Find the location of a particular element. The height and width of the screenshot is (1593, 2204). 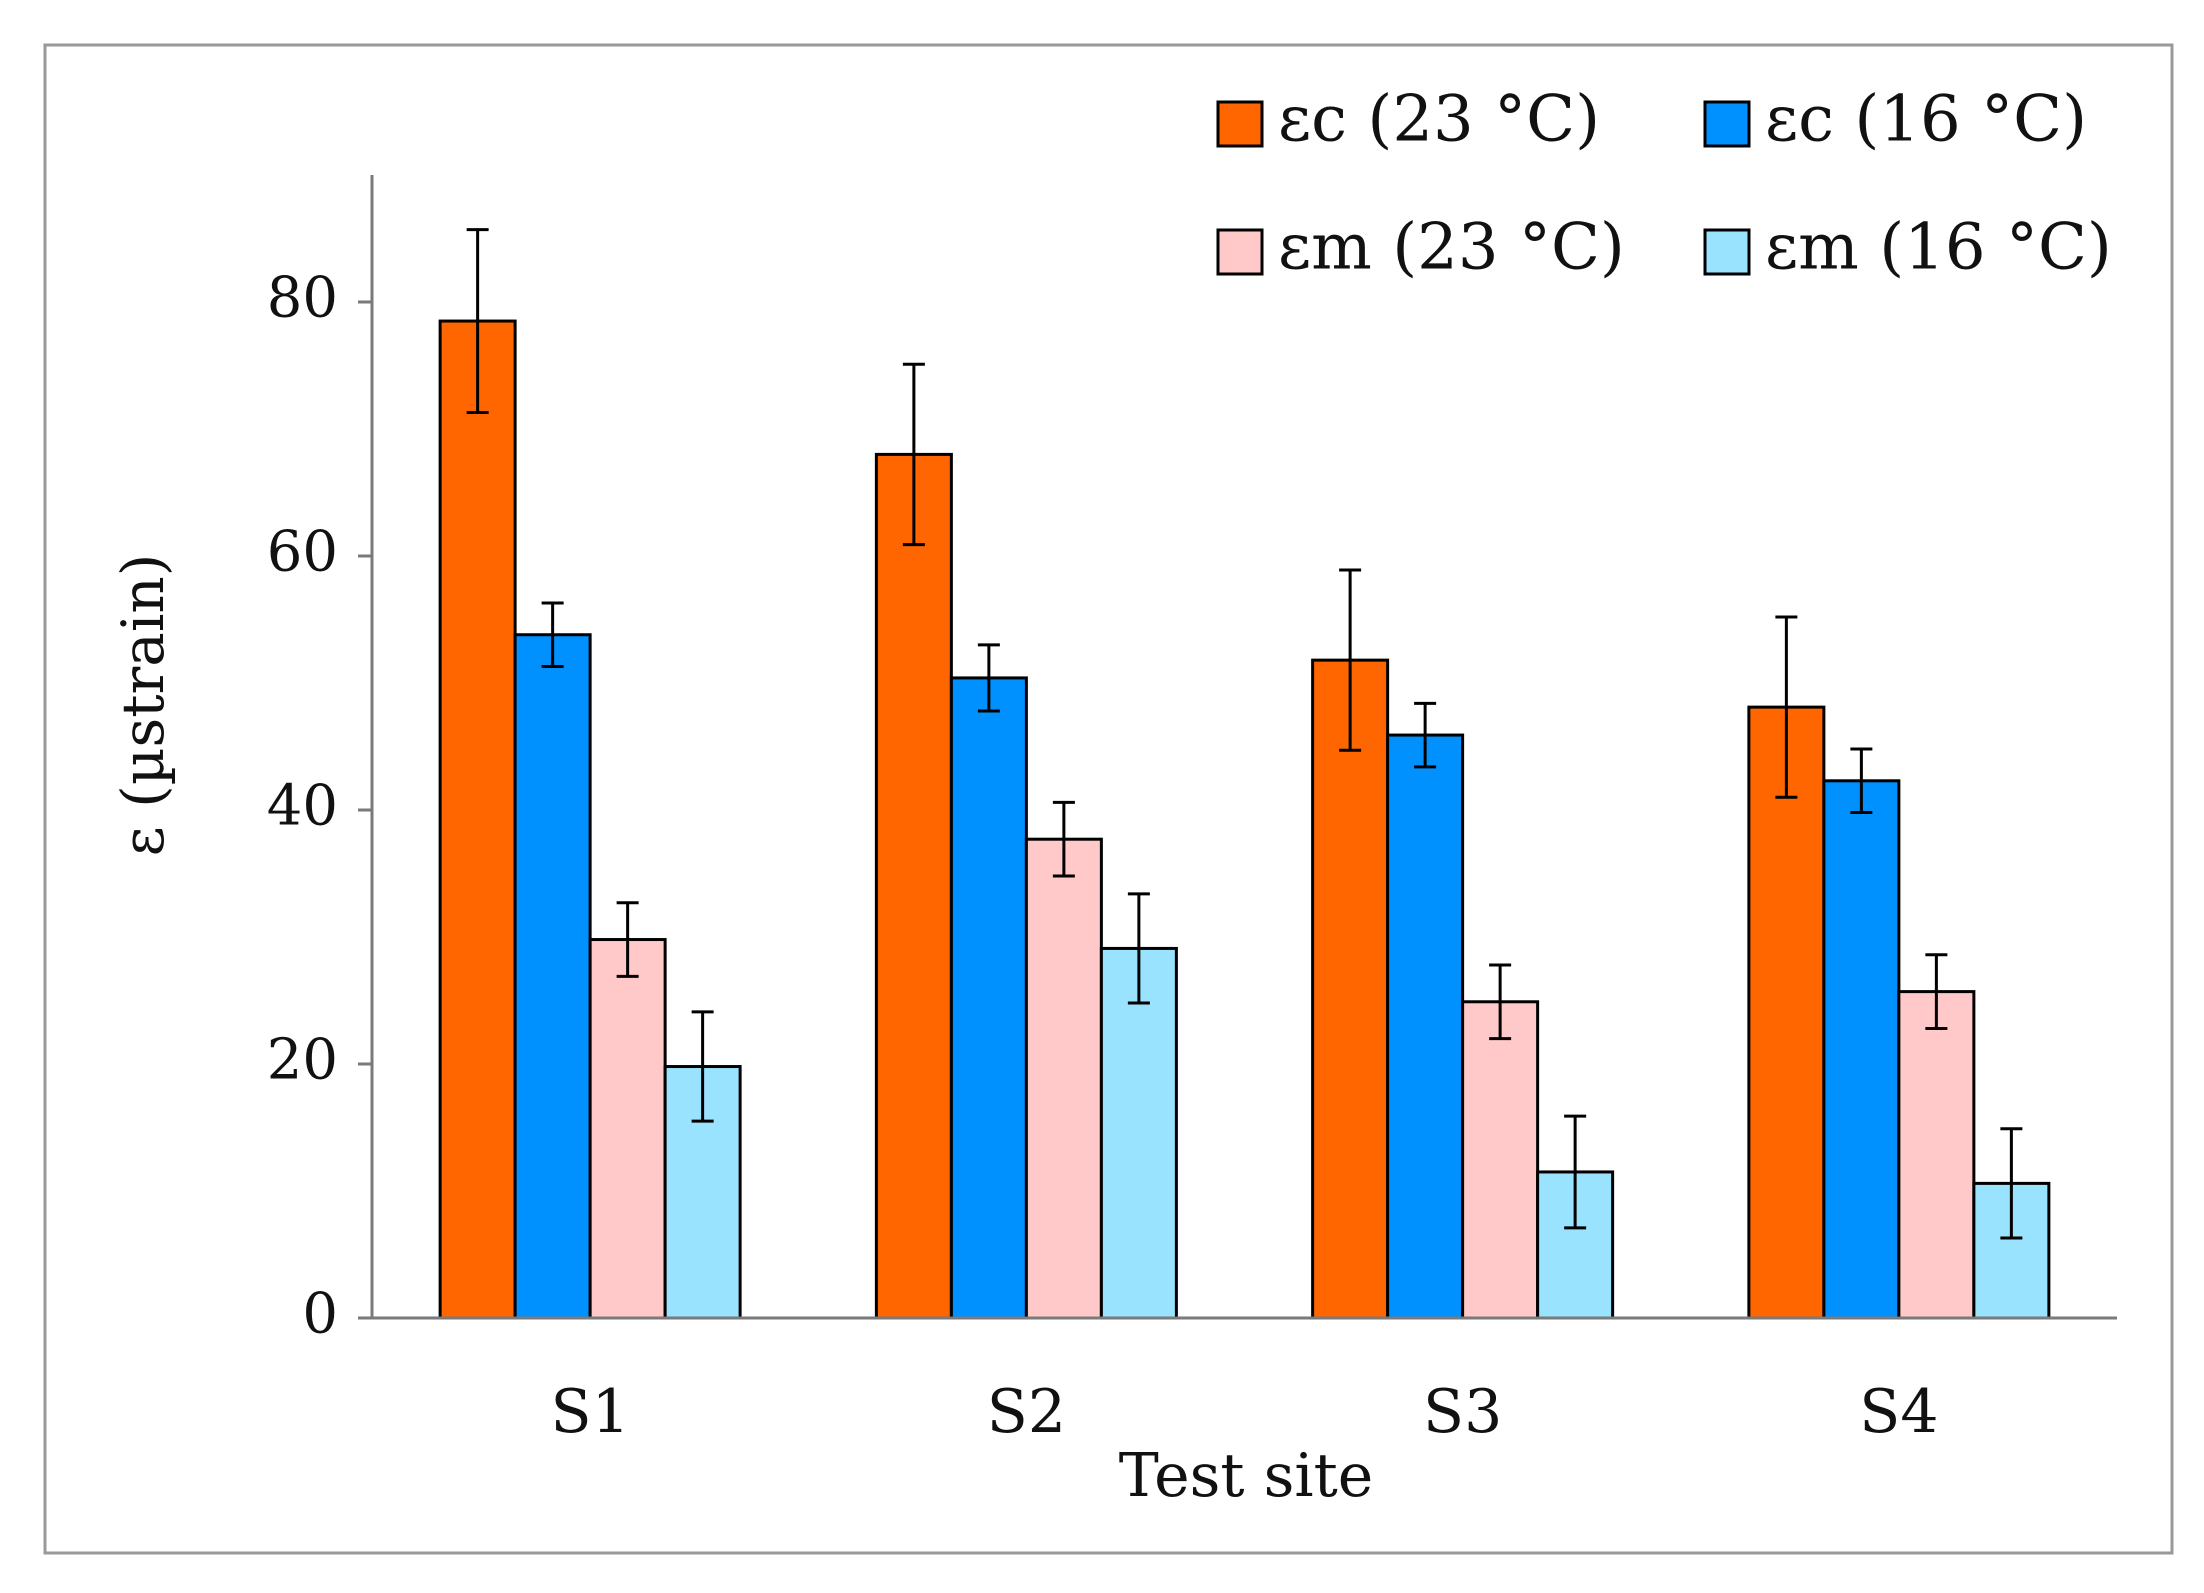

legend-item: εm (23 °C) is located at coordinates (1420, 248).